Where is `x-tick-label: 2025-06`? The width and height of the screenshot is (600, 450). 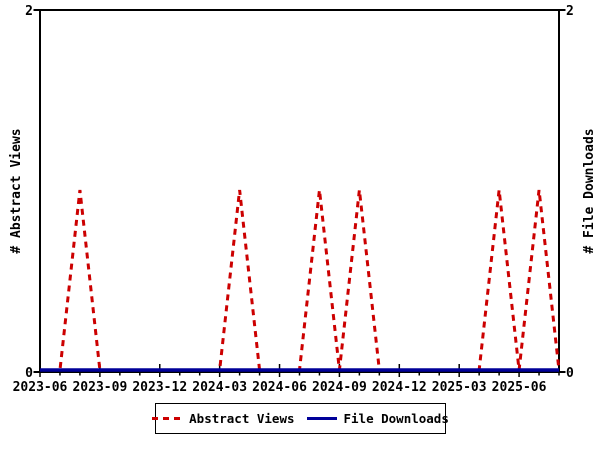
x-tick-label: 2025-06 is located at coordinates (519, 387).